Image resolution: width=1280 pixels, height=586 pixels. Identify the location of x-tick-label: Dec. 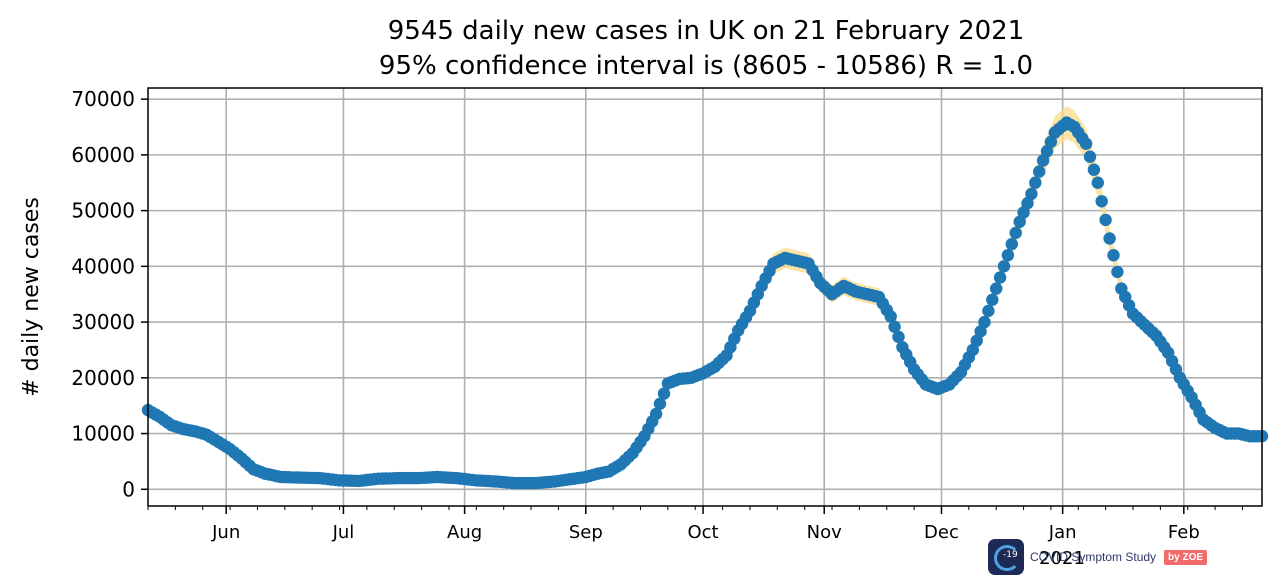
(941, 532).